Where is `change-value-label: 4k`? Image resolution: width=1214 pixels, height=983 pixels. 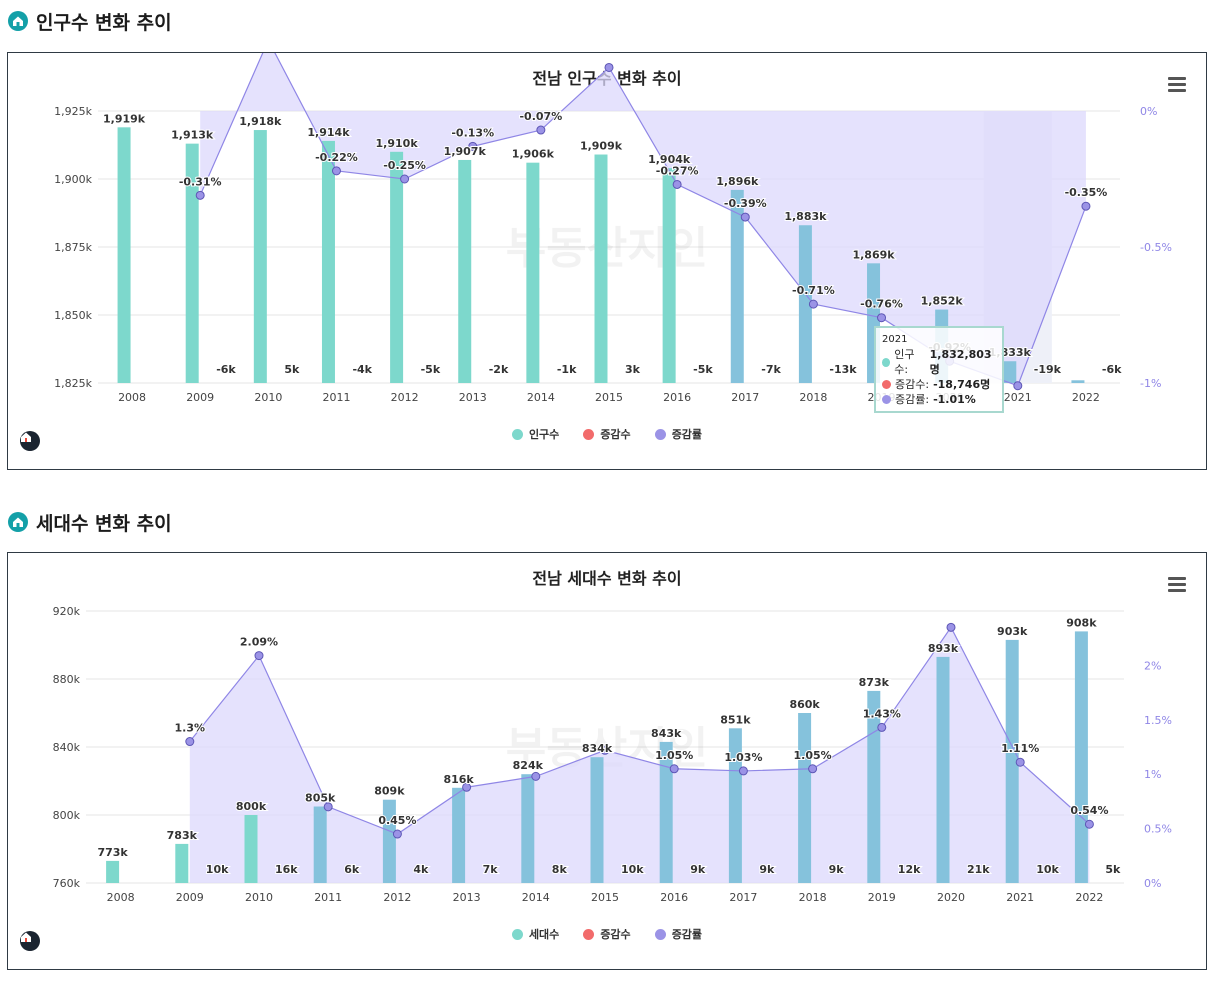 change-value-label: 4k is located at coordinates (421, 869).